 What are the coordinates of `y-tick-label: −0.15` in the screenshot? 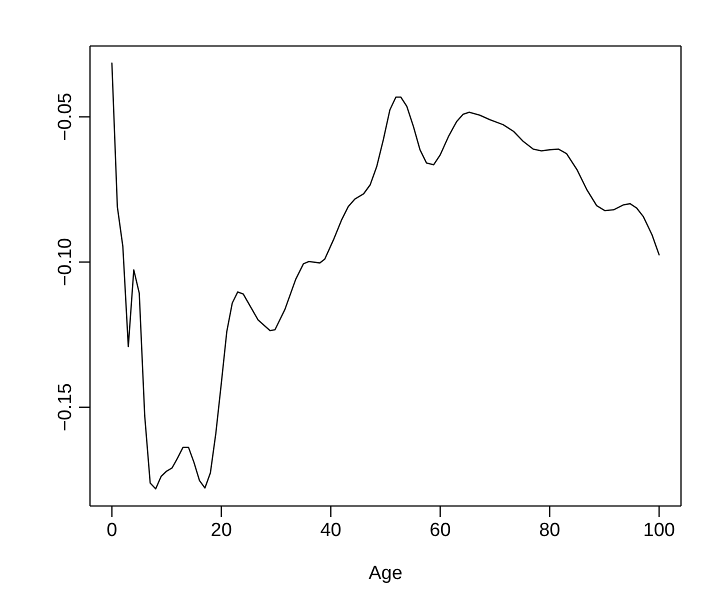 It's located at (65, 407).